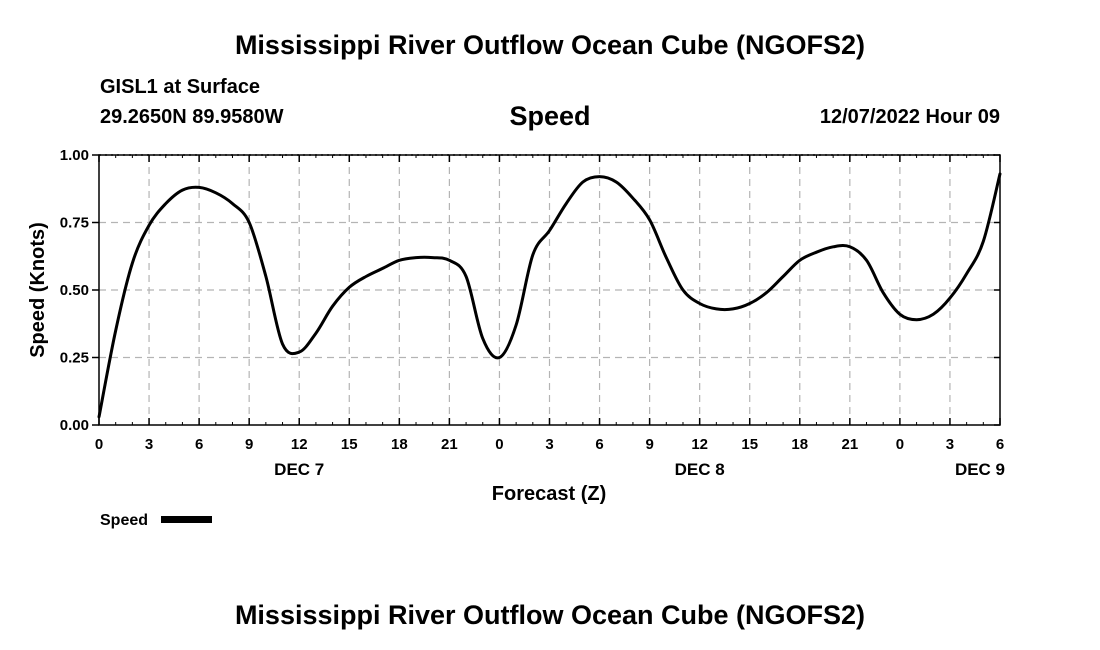 This screenshot has height=650, width=1100. I want to click on day-label: DEC 7, so click(299, 469).